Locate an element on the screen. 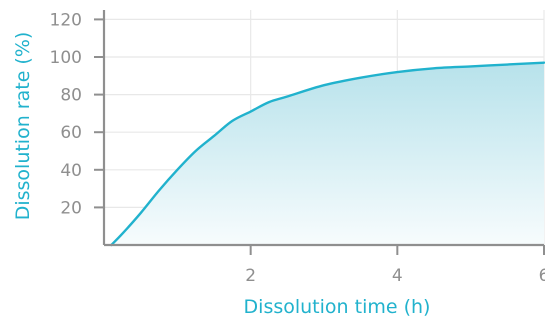 Image resolution: width=545 pixels, height=320 pixels. y-tick-label-80: 80 is located at coordinates (71, 96).